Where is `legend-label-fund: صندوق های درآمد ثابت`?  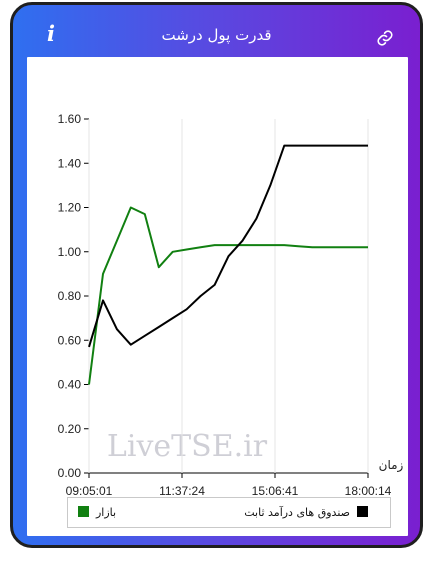
legend-label-fund: صندوق های درآمد ثابت is located at coordinates (297, 512).